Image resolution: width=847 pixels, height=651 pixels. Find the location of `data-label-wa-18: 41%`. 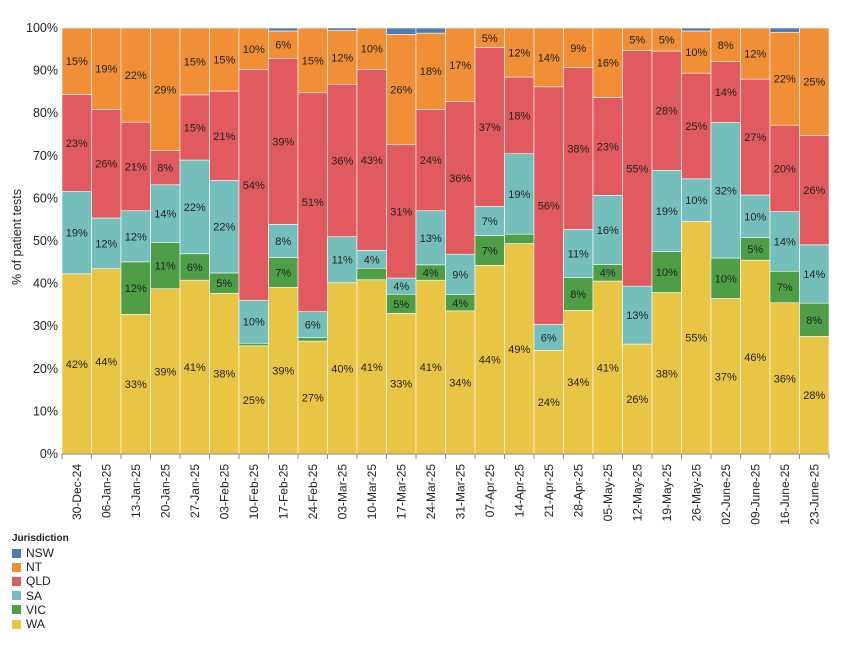

data-label-wa-18: 41% is located at coordinates (608, 369).